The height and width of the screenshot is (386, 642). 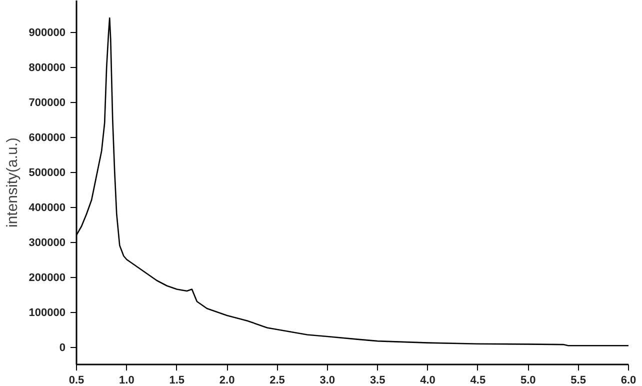 I want to click on x-tick-label: 1.5, so click(x=177, y=380).